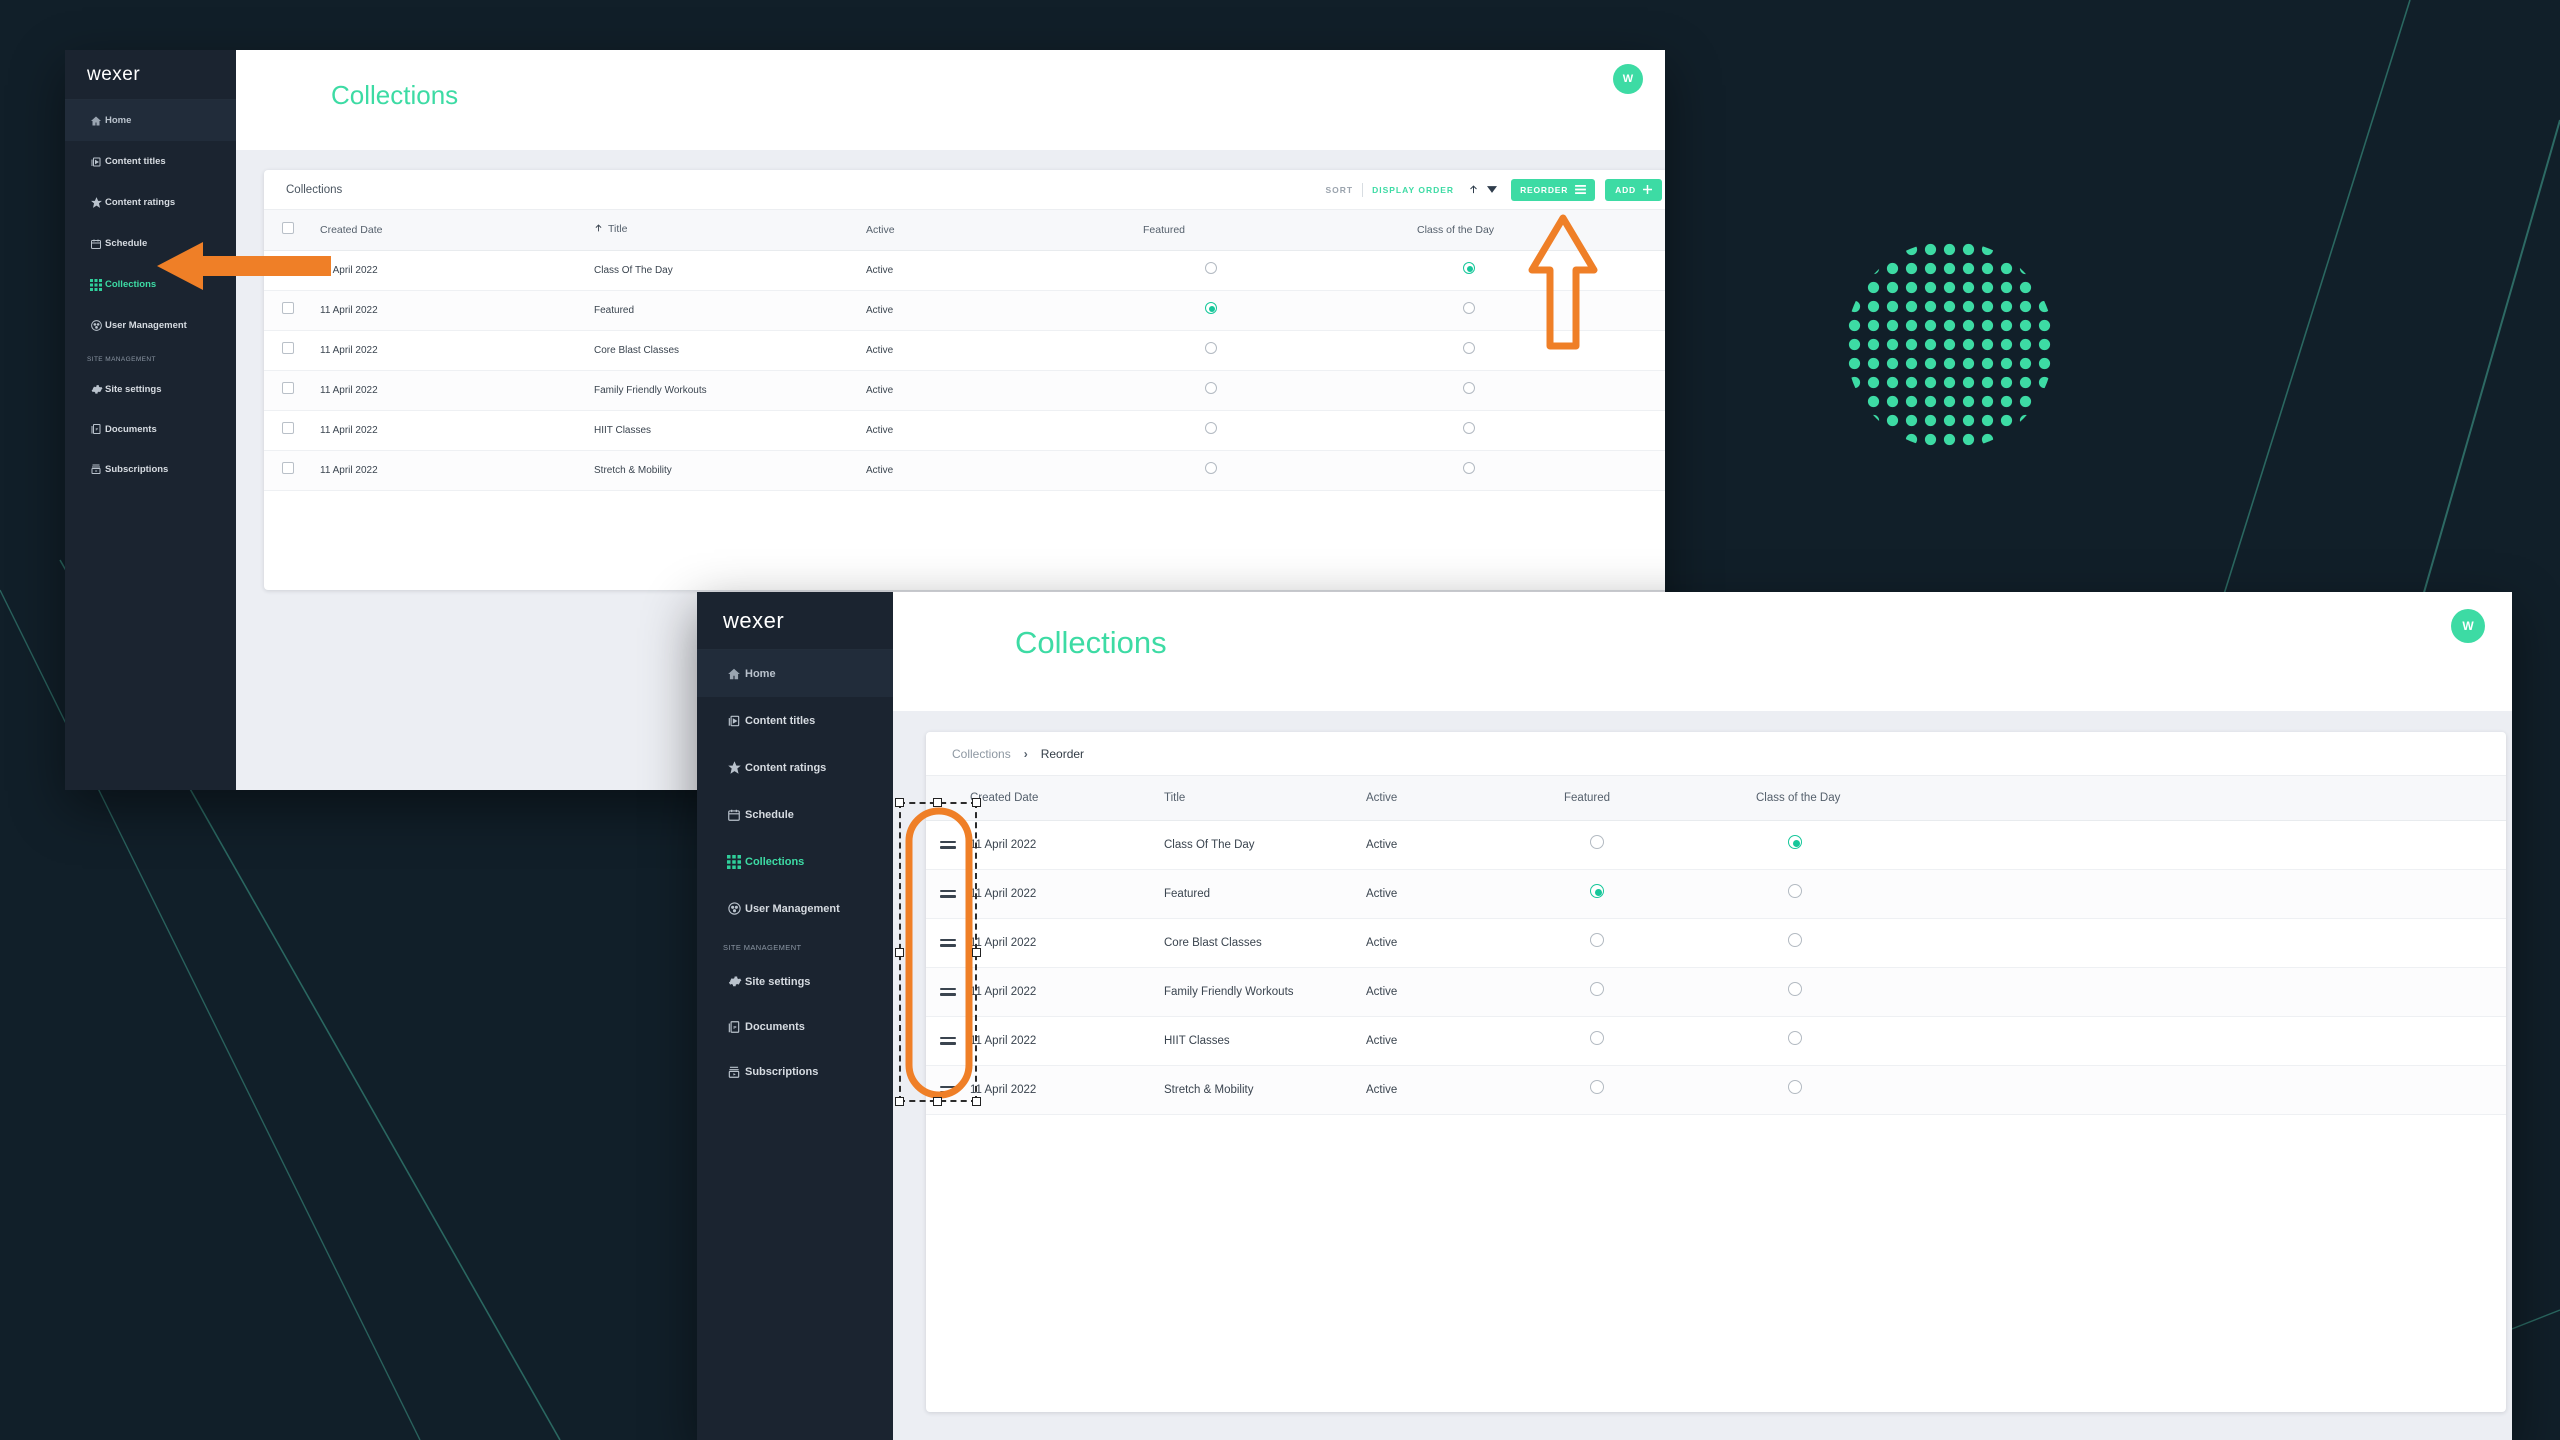  What do you see at coordinates (2131, 845) in the screenshot?
I see `cell-class-of-the-day` at bounding box center [2131, 845].